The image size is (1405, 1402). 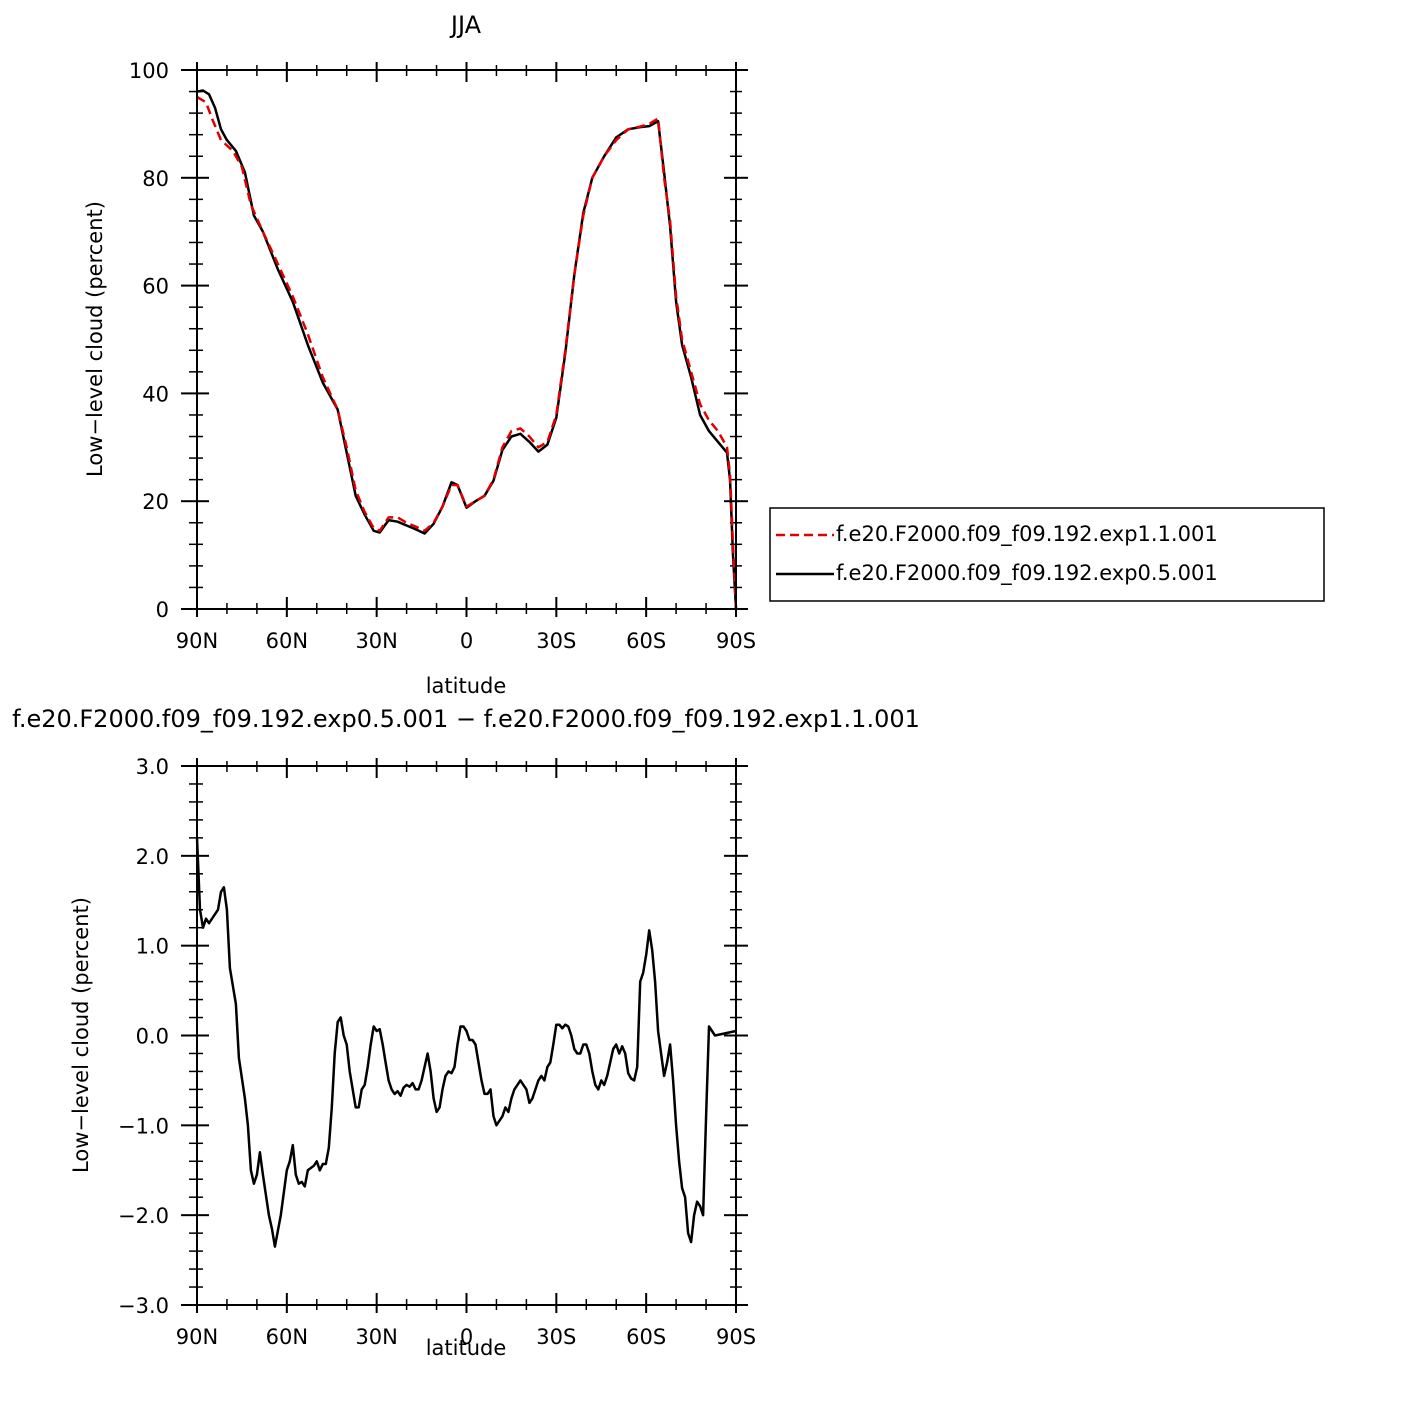 I want to click on legend-box, so click(x=1047, y=554).